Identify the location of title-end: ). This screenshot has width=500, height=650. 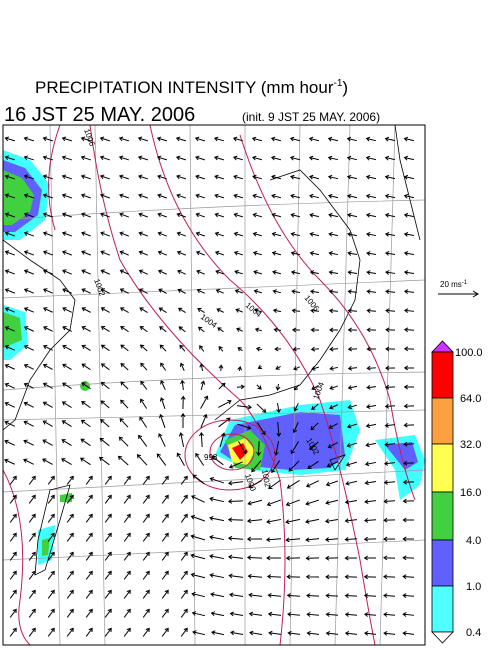
(345, 87).